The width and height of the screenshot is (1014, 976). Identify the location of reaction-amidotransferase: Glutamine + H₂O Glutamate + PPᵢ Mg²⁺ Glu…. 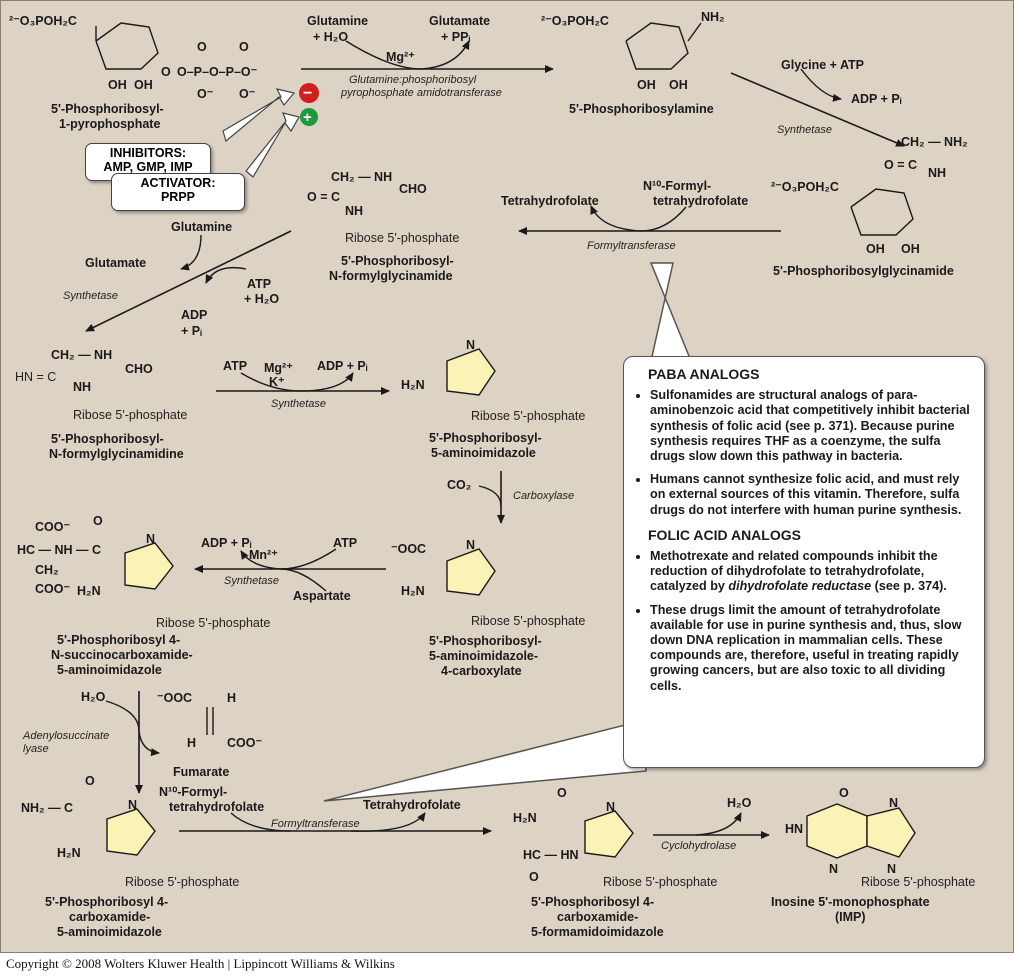
(427, 56).